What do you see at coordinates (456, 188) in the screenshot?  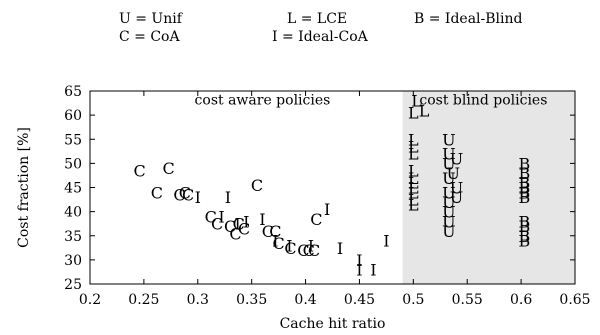 I see `point-u-11: U` at bounding box center [456, 188].